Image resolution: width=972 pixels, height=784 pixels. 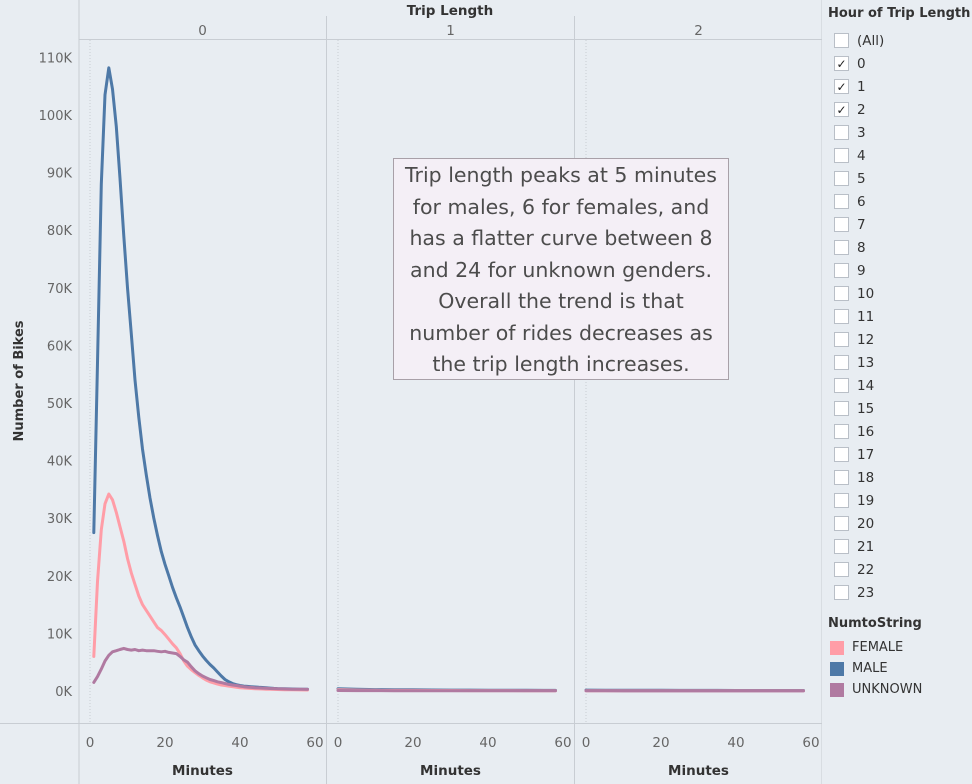 I want to click on filter-title: Hour of Trip Length, so click(x=899, y=13).